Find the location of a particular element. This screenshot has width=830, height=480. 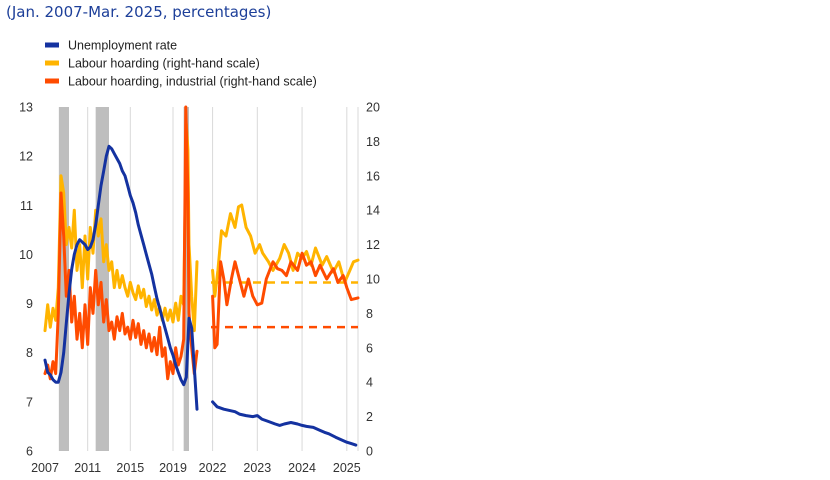

series-unemployment-historical is located at coordinates (121, 277).